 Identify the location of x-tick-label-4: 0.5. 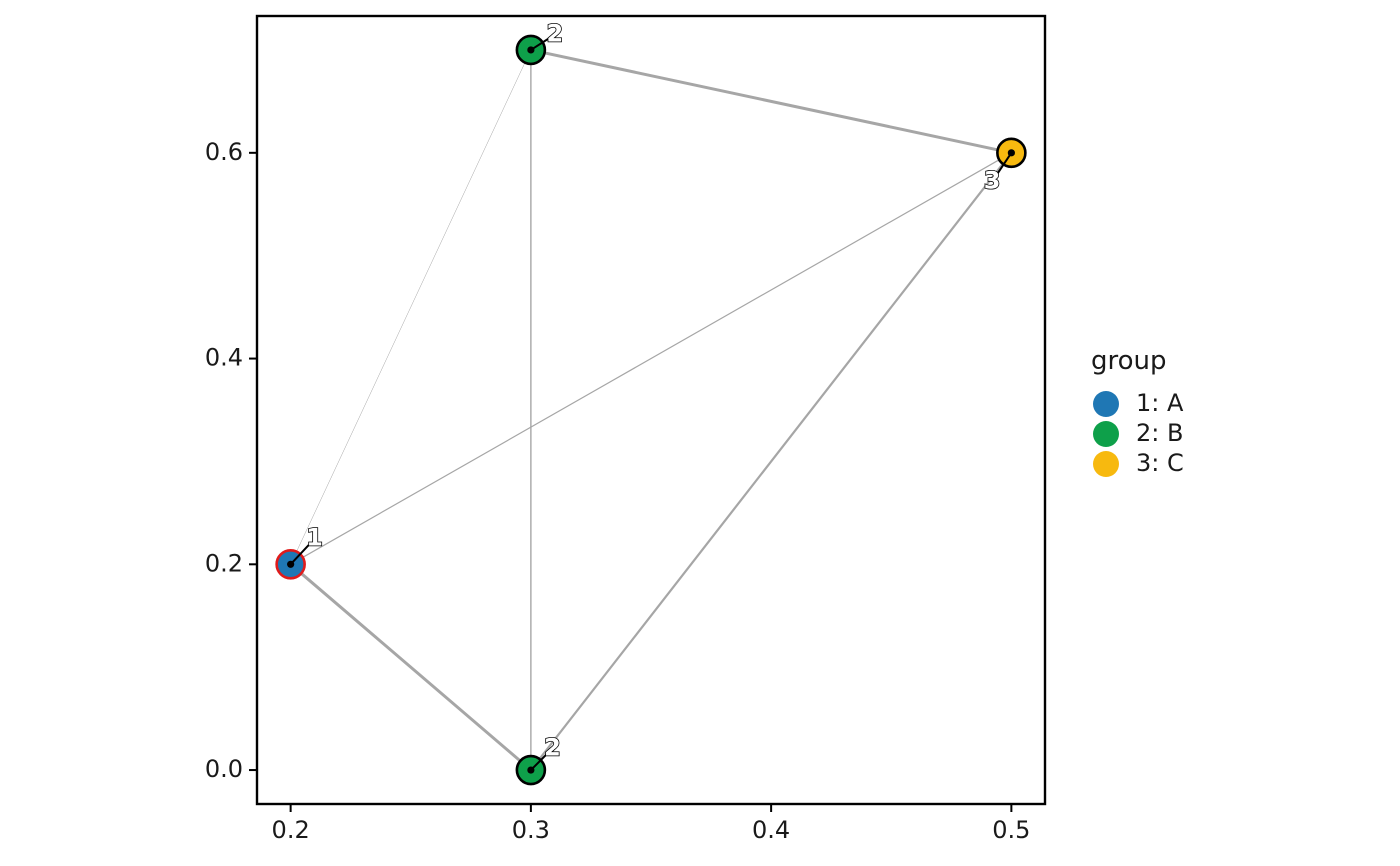
(1011, 830).